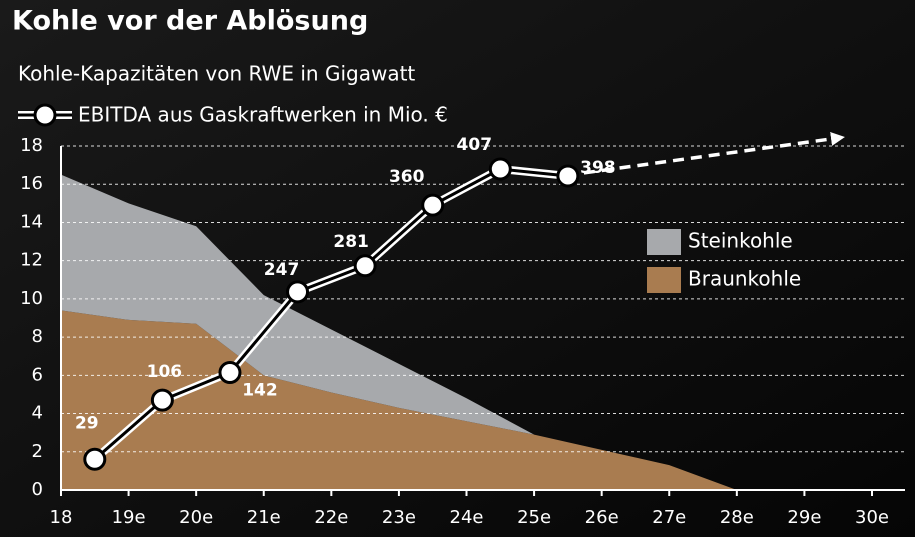 The height and width of the screenshot is (537, 915). Describe the element at coordinates (165, 372) in the screenshot. I see `data-label: 106` at that location.